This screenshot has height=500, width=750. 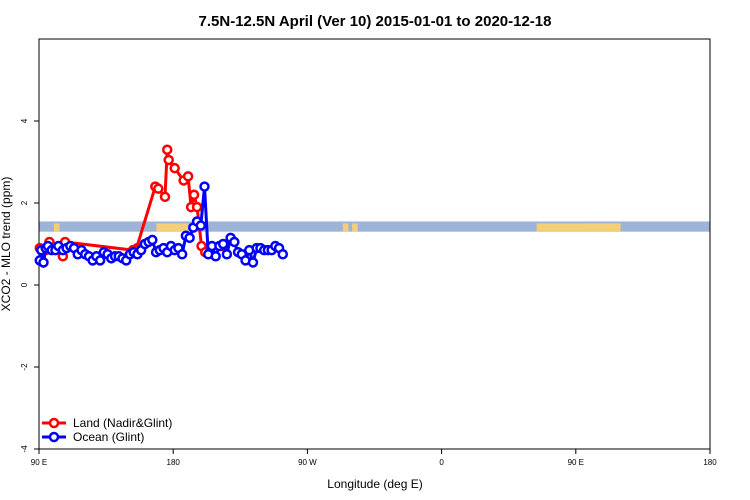 What do you see at coordinates (24, 449) in the screenshot?
I see `y-tick-label: -4` at bounding box center [24, 449].